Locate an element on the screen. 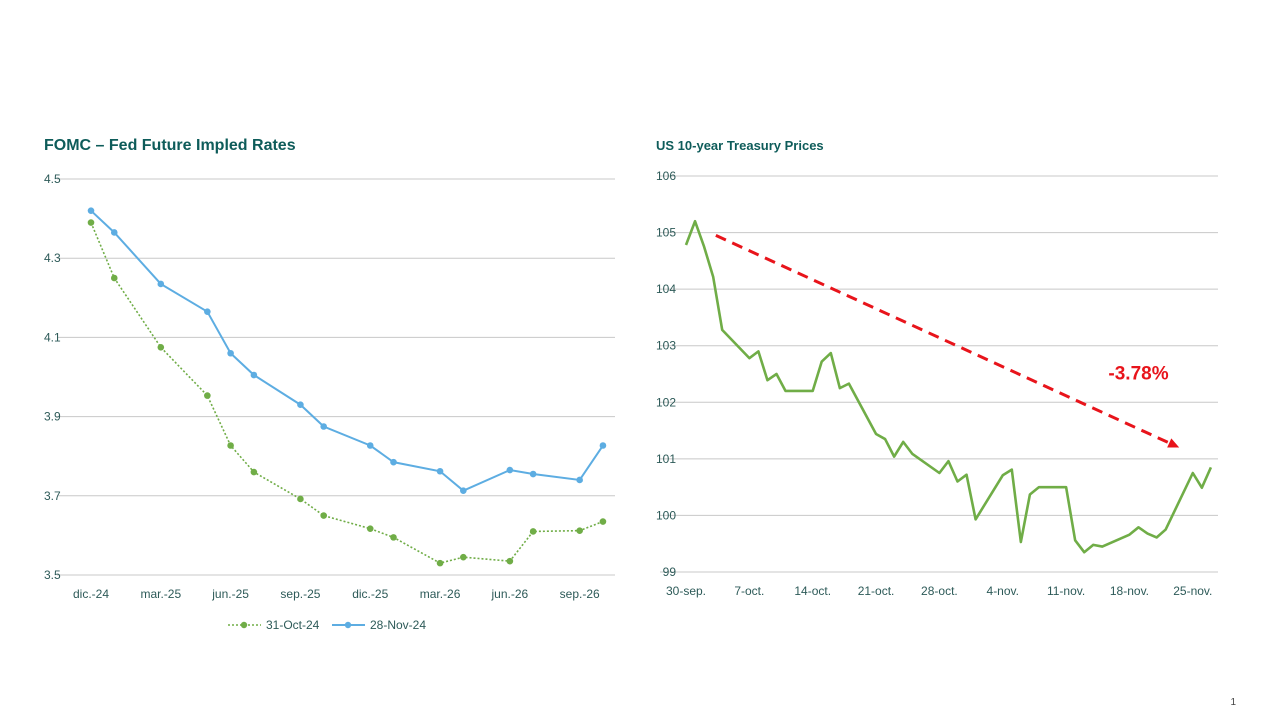  y-tick-label: 100 is located at coordinates (666, 515).